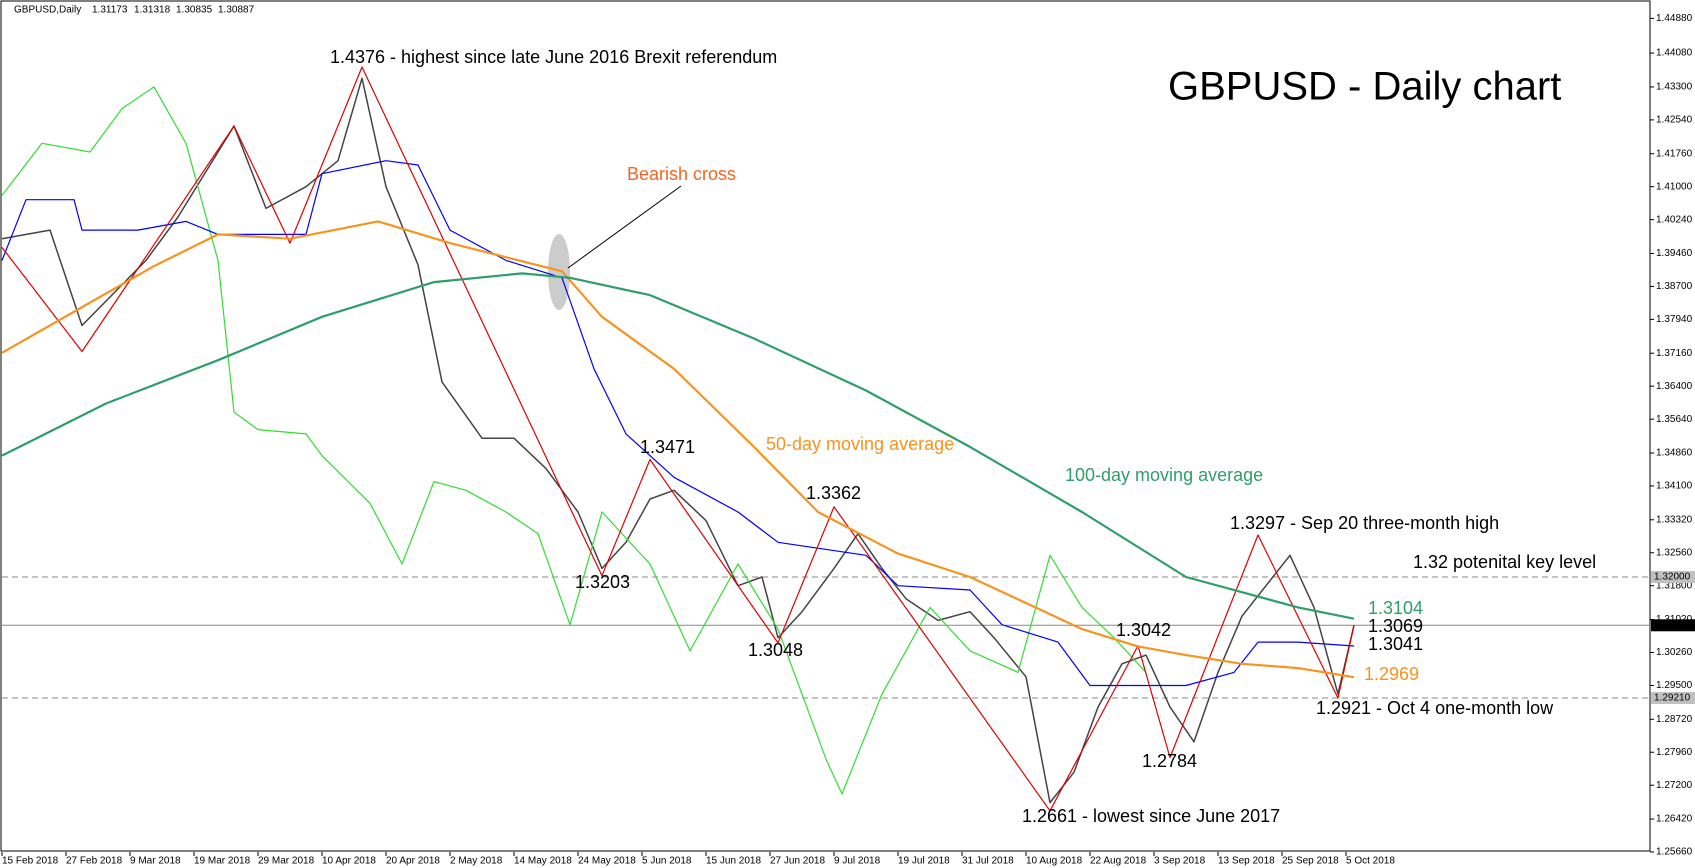 This screenshot has height=868, width=1695. I want to click on annotation: 1.3104, so click(1395, 608).